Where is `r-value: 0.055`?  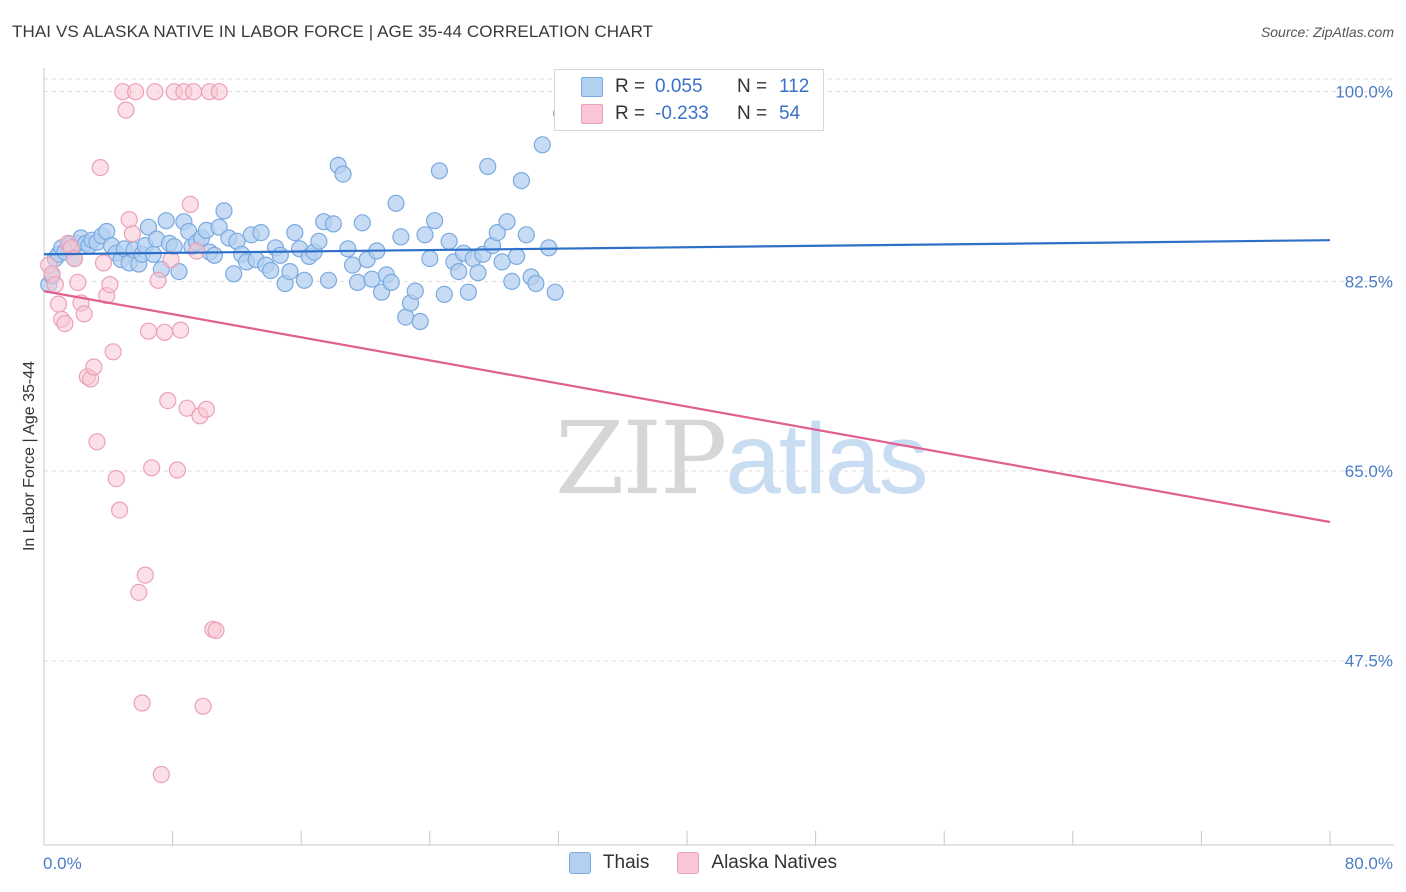 r-value: 0.055 is located at coordinates (679, 86).